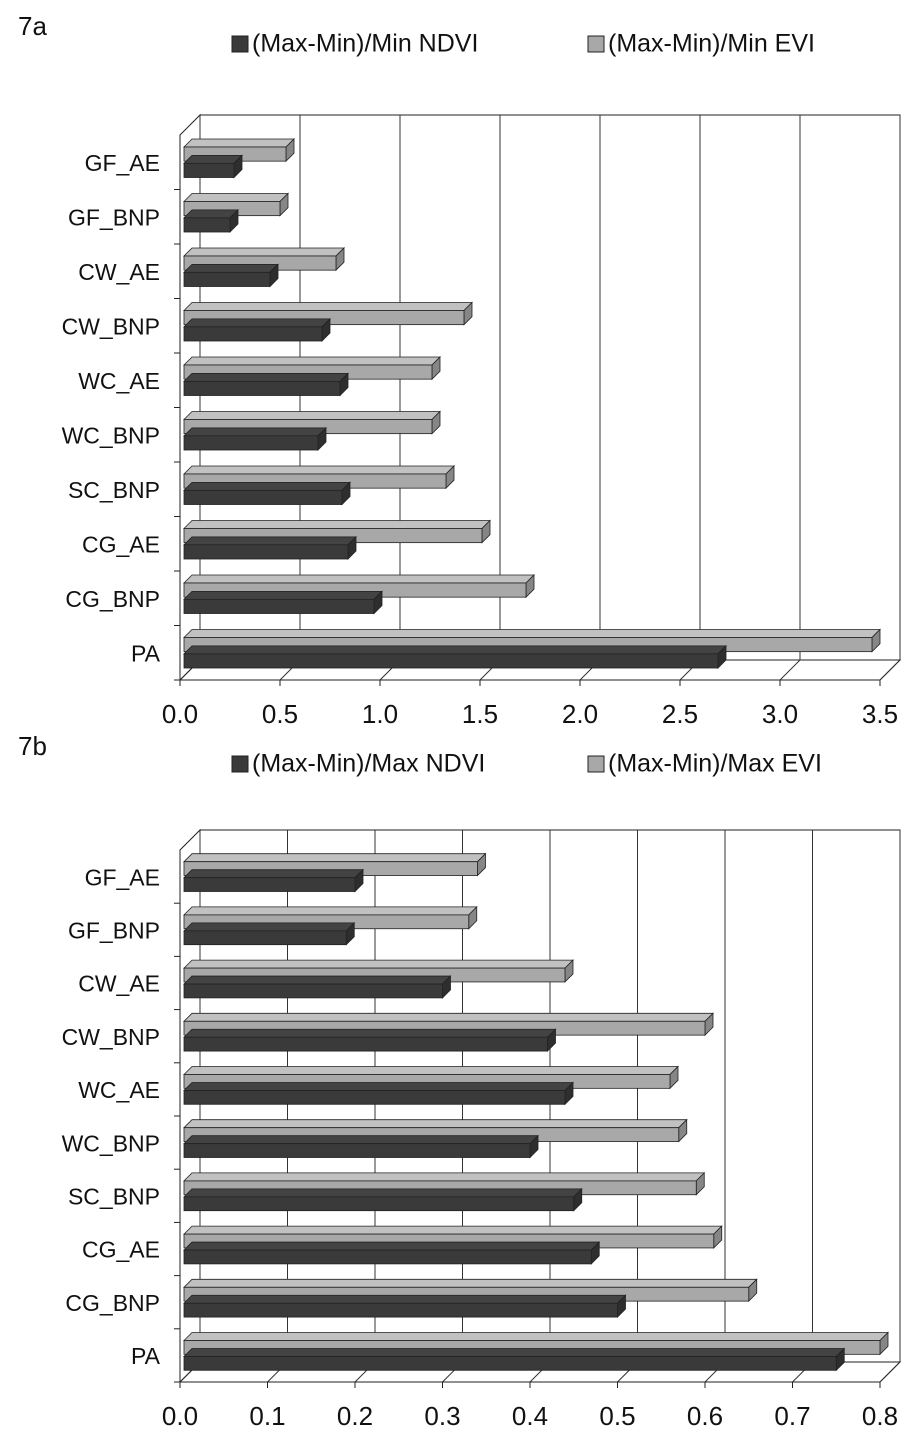 This screenshot has width=908, height=1440. Describe the element at coordinates (792, 1416) in the screenshot. I see `x-tick-label: 0.7` at that location.